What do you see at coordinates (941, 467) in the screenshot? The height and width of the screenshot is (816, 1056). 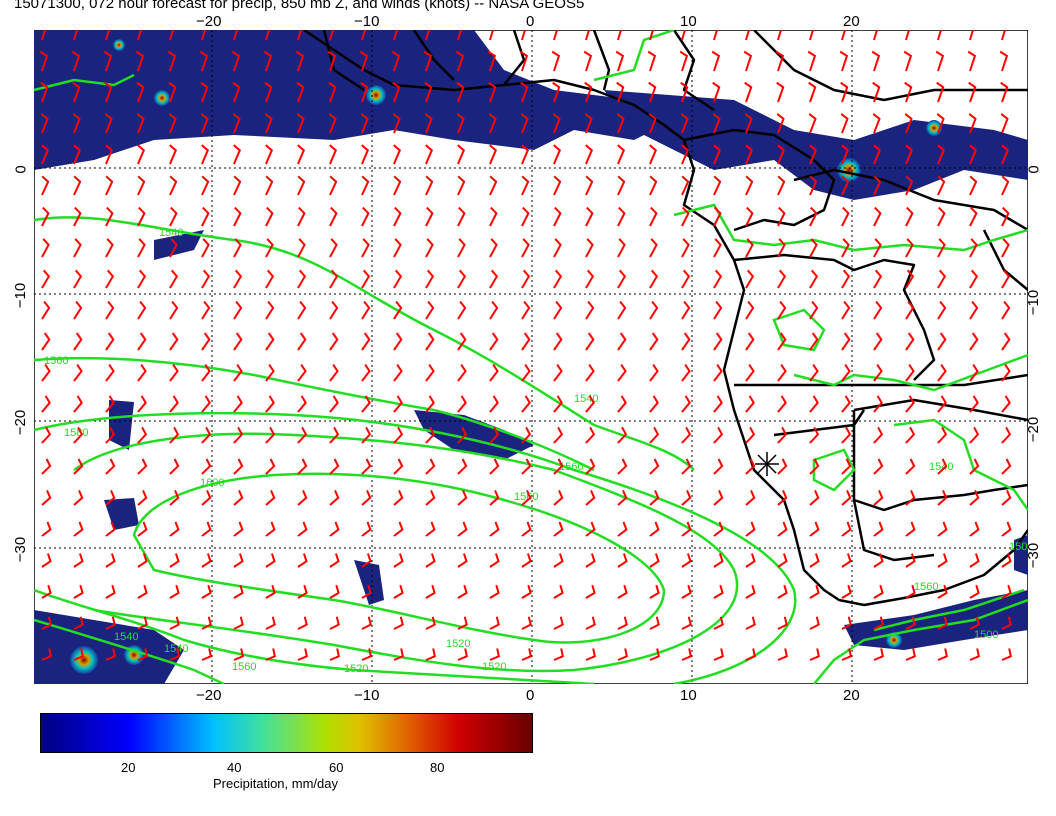 I see `contour-label: 1540` at bounding box center [941, 467].